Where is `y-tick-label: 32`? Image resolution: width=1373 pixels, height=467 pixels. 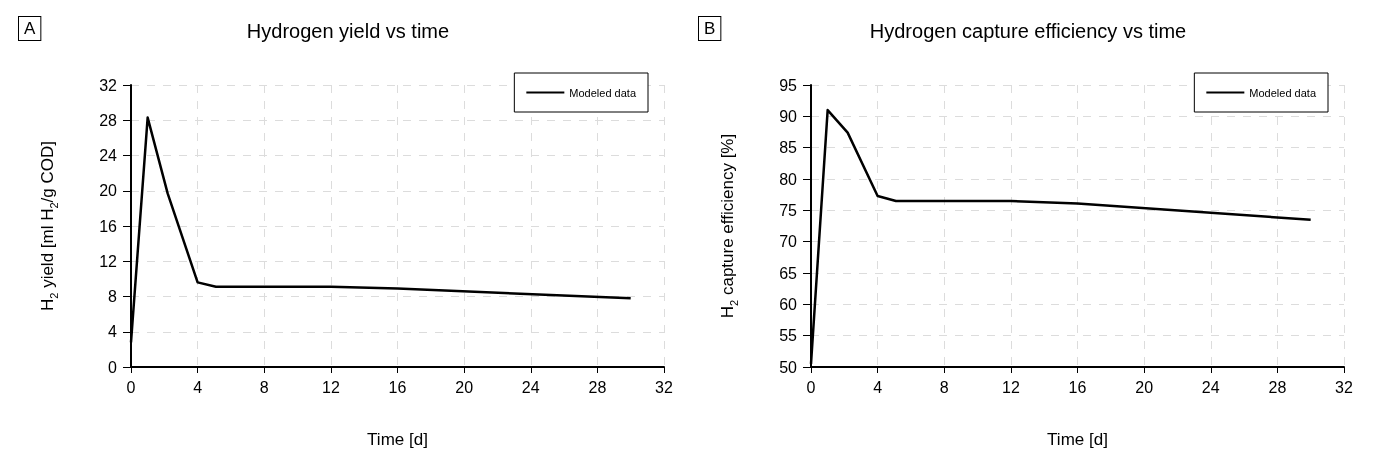 y-tick-label: 32 is located at coordinates (108, 85).